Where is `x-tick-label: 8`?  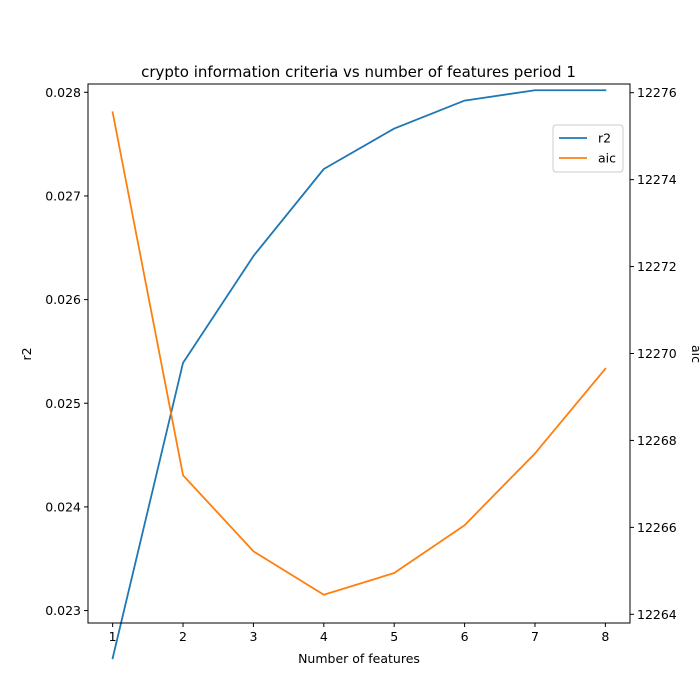 x-tick-label: 8 is located at coordinates (605, 636).